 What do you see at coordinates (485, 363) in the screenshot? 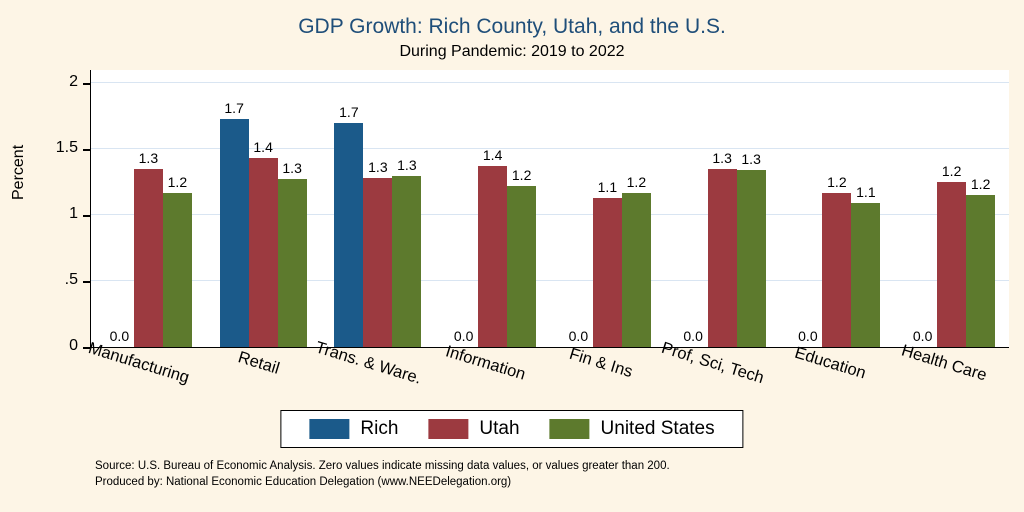
I see `x-tick-label: Information` at bounding box center [485, 363].